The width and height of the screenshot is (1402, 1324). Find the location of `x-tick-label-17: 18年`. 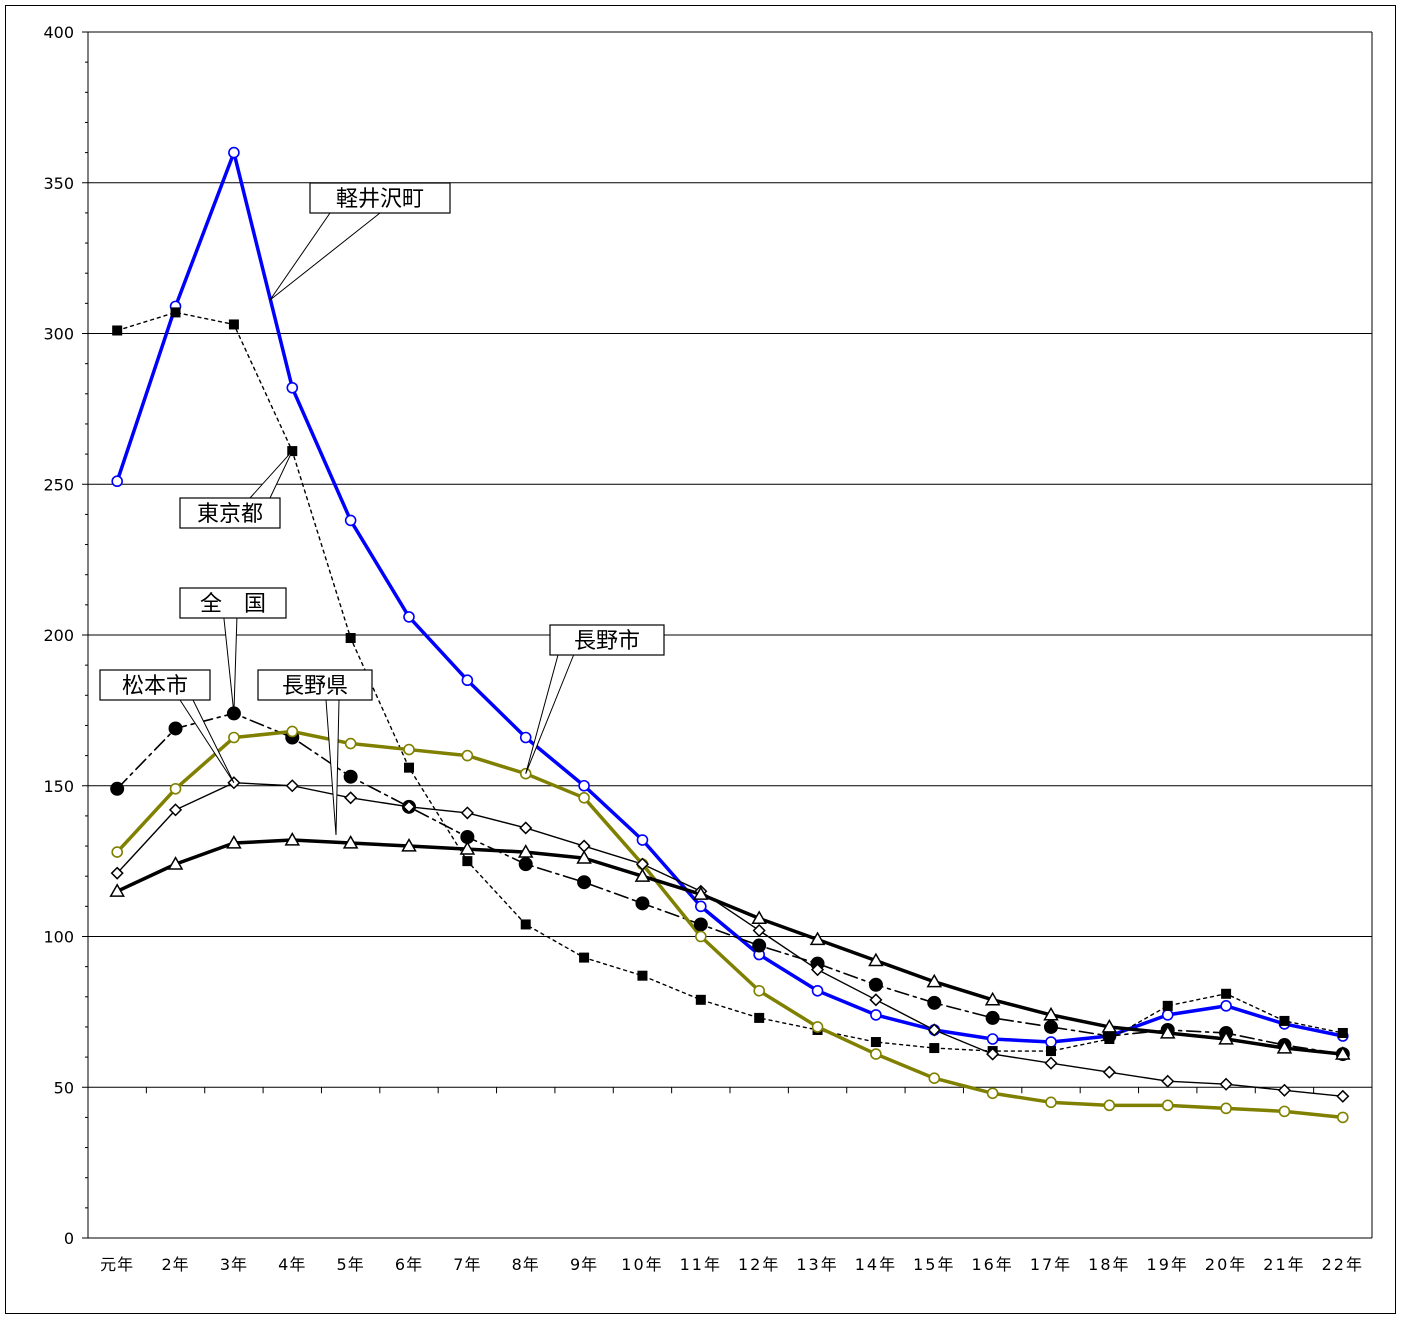

x-tick-label-17: 18年 is located at coordinates (1109, 1264).